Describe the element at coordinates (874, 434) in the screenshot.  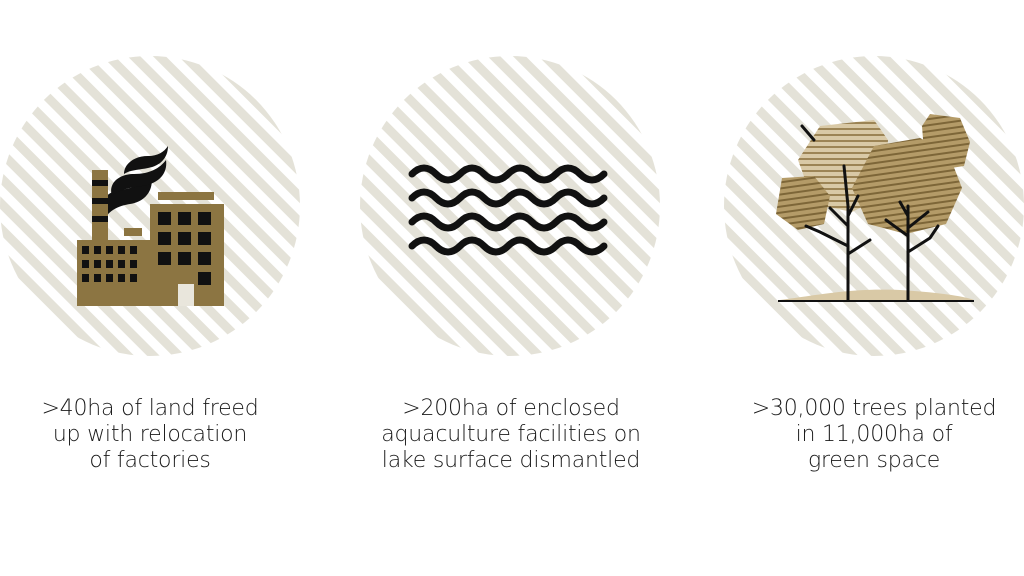
I see `caption-line: in 11,000ha of` at that location.